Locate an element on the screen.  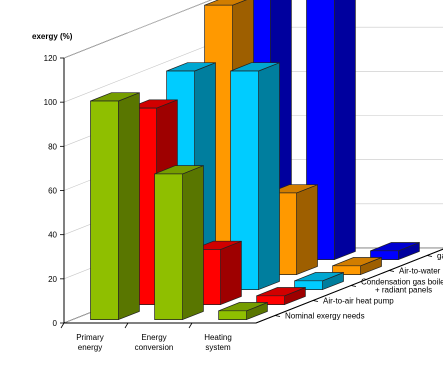
gridline is located at coordinates (137, 29).